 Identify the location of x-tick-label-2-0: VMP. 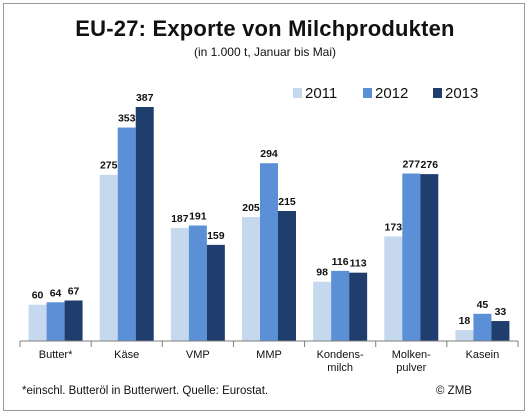
(198, 355).